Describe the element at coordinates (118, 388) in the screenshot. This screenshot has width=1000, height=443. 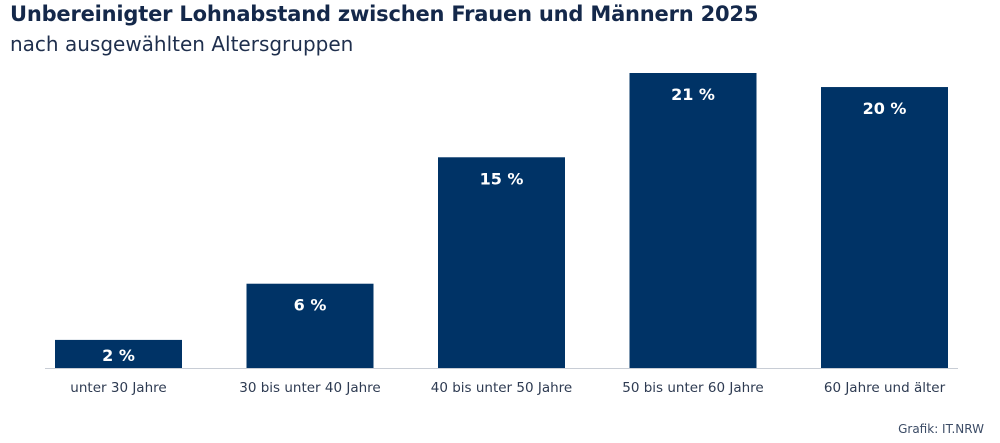
I see `x-tick-label: unter 30 Jahre` at that location.